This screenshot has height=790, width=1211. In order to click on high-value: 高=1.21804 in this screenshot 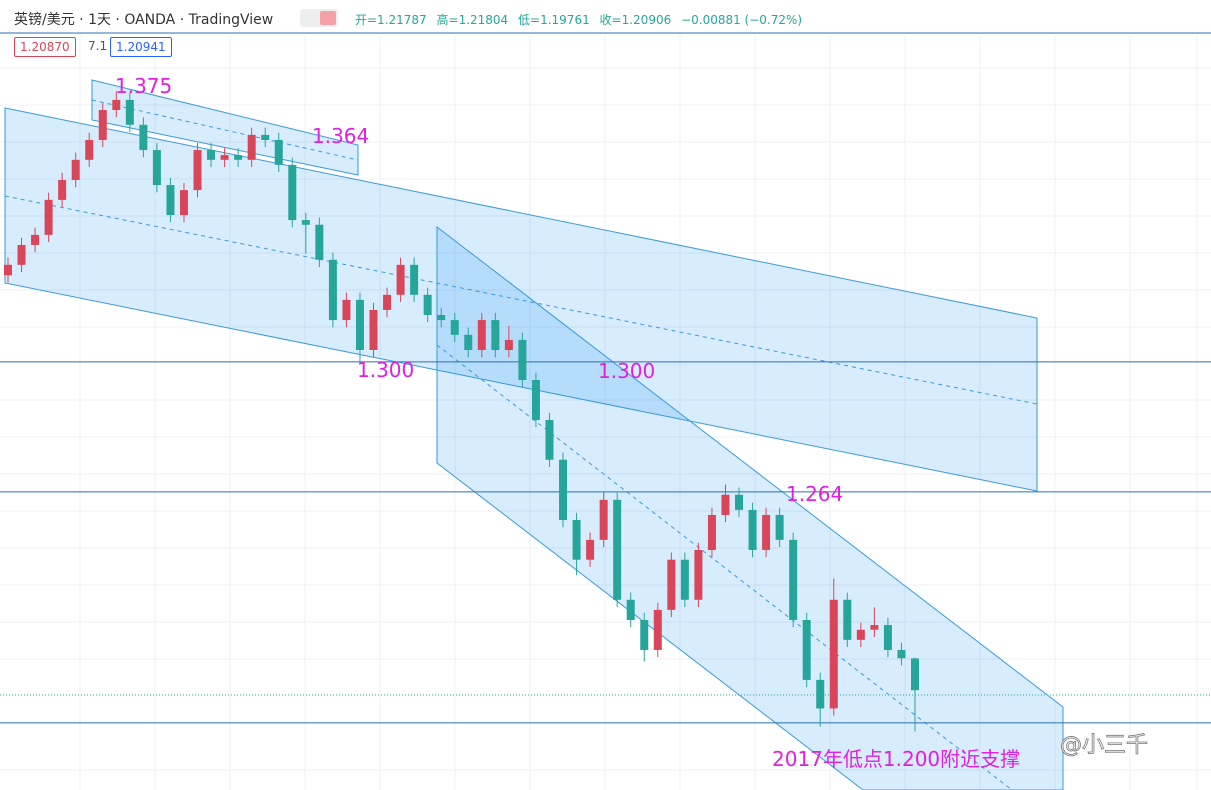, I will do `click(472, 20)`.